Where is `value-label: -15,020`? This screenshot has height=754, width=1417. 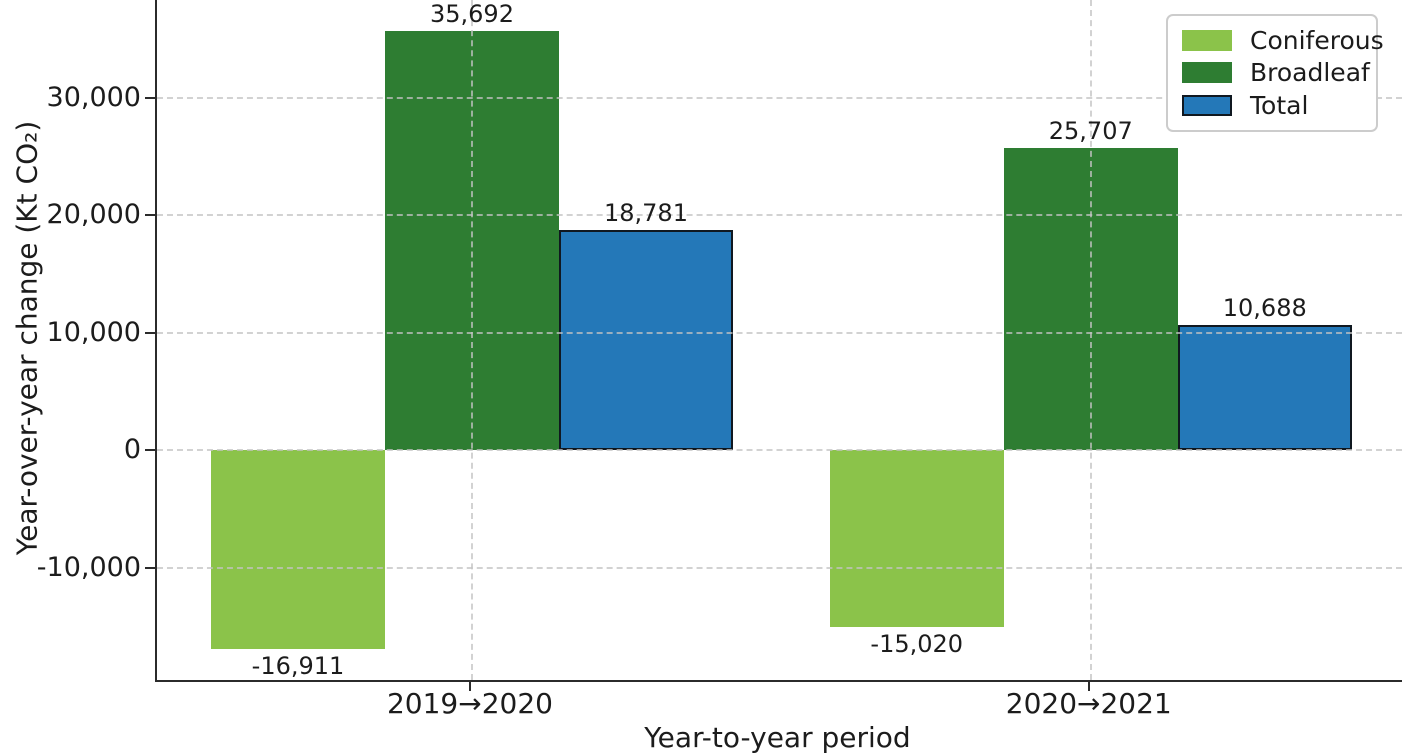
value-label: -15,020 is located at coordinates (917, 643).